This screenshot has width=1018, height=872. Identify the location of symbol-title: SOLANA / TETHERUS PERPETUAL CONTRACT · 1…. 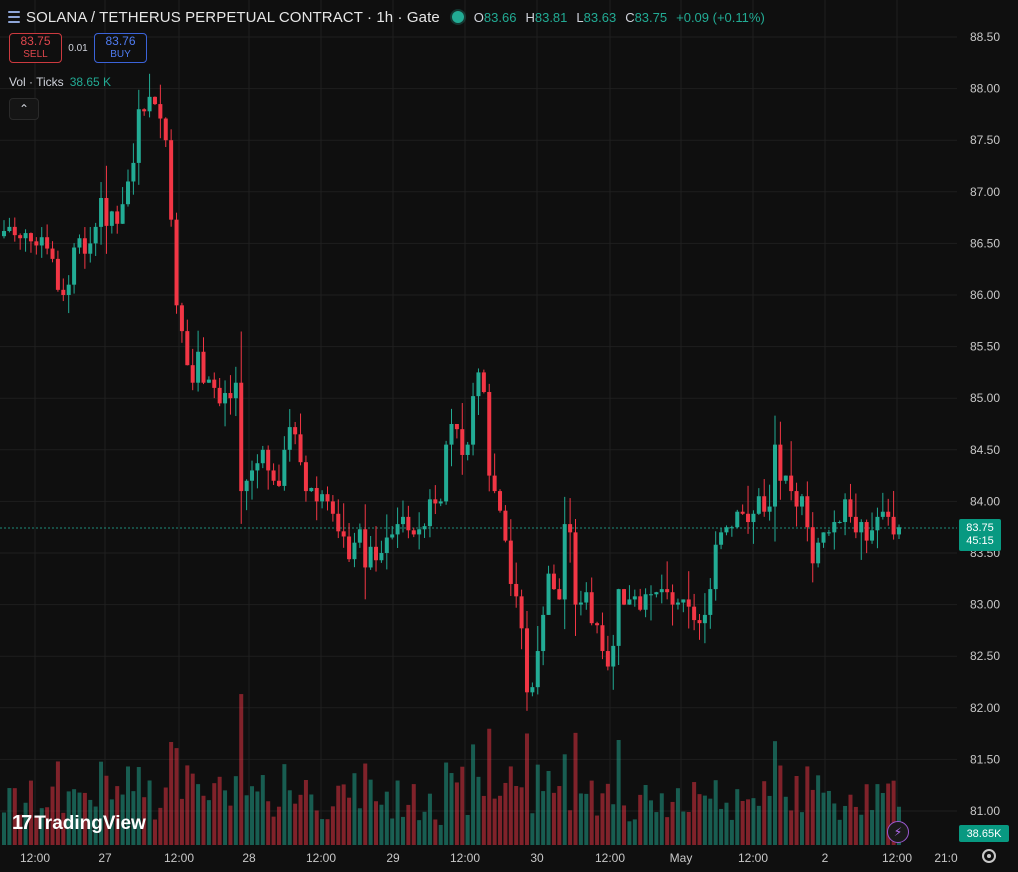
(233, 17).